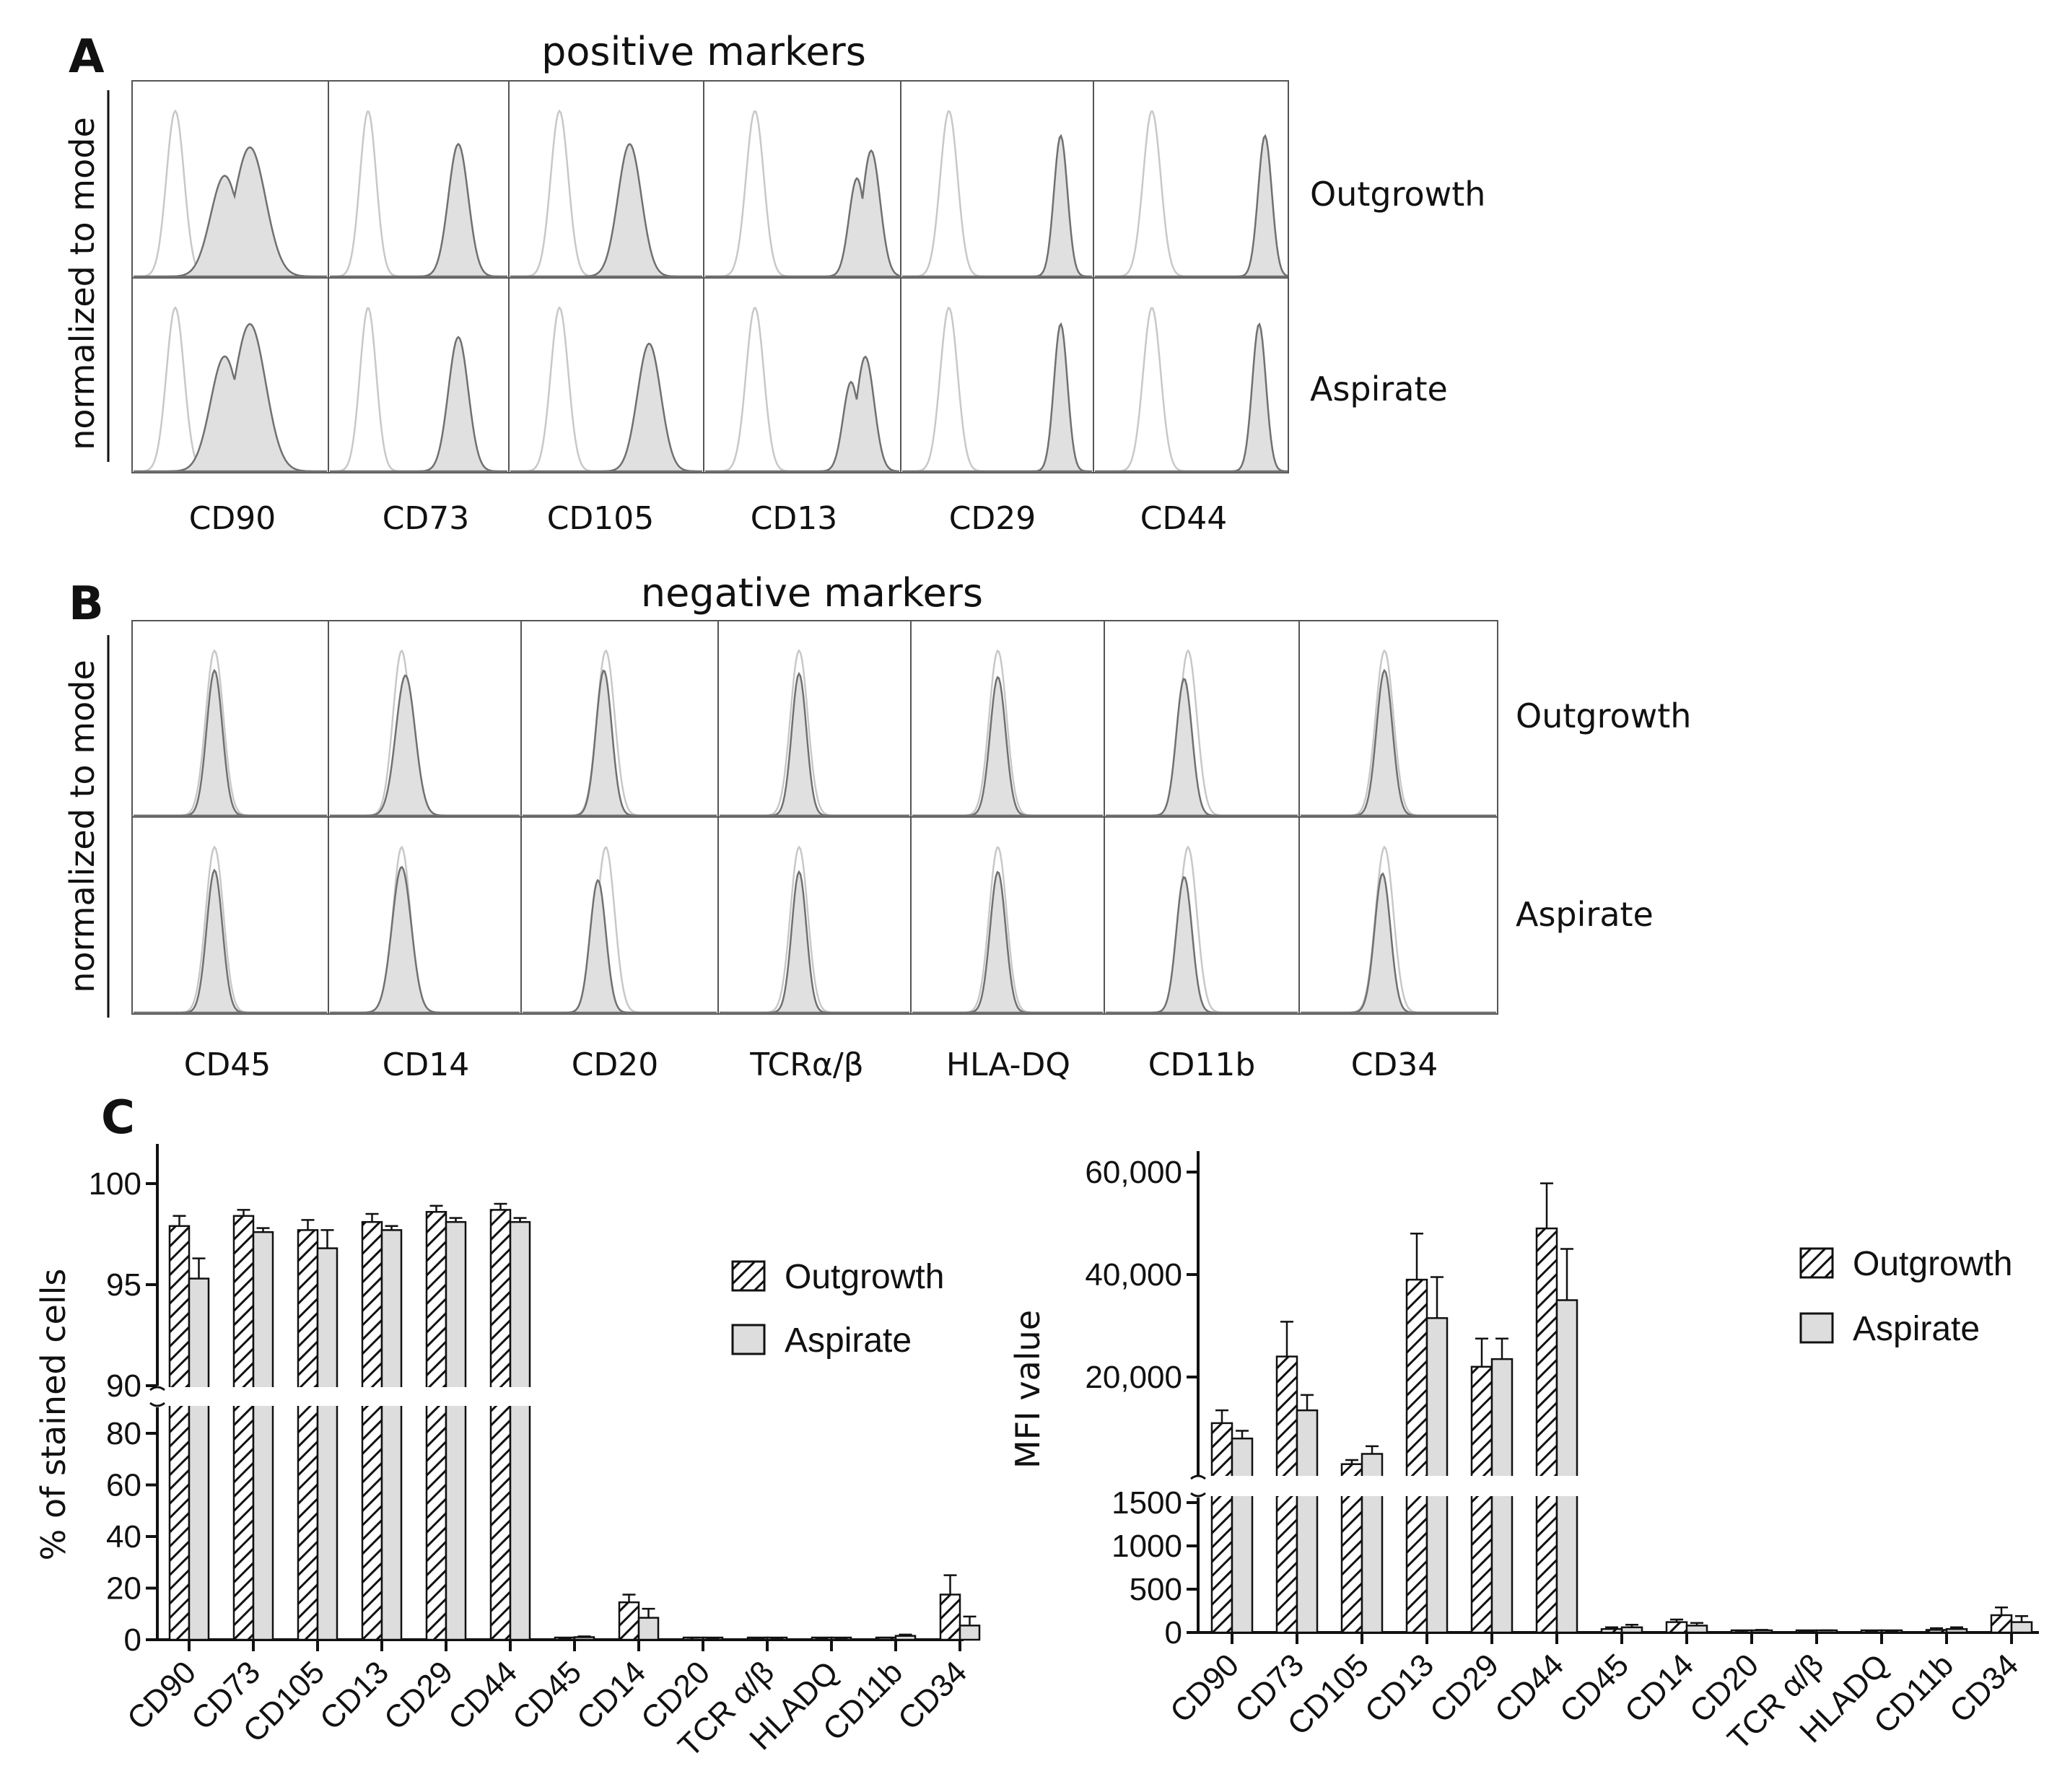 This screenshot has width=2057, height=1792. What do you see at coordinates (483, 1695) in the screenshot?
I see `x-category-label: CD44` at bounding box center [483, 1695].